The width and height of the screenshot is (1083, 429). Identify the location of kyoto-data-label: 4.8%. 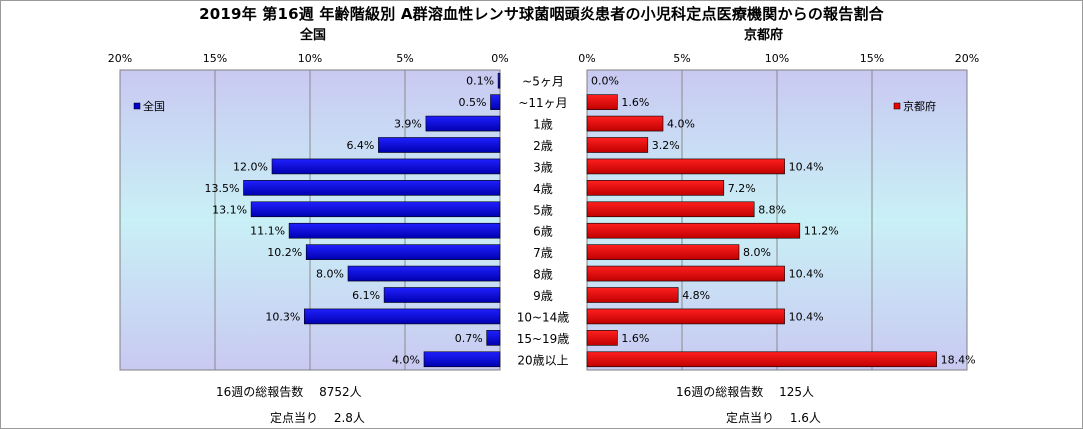
(696, 295).